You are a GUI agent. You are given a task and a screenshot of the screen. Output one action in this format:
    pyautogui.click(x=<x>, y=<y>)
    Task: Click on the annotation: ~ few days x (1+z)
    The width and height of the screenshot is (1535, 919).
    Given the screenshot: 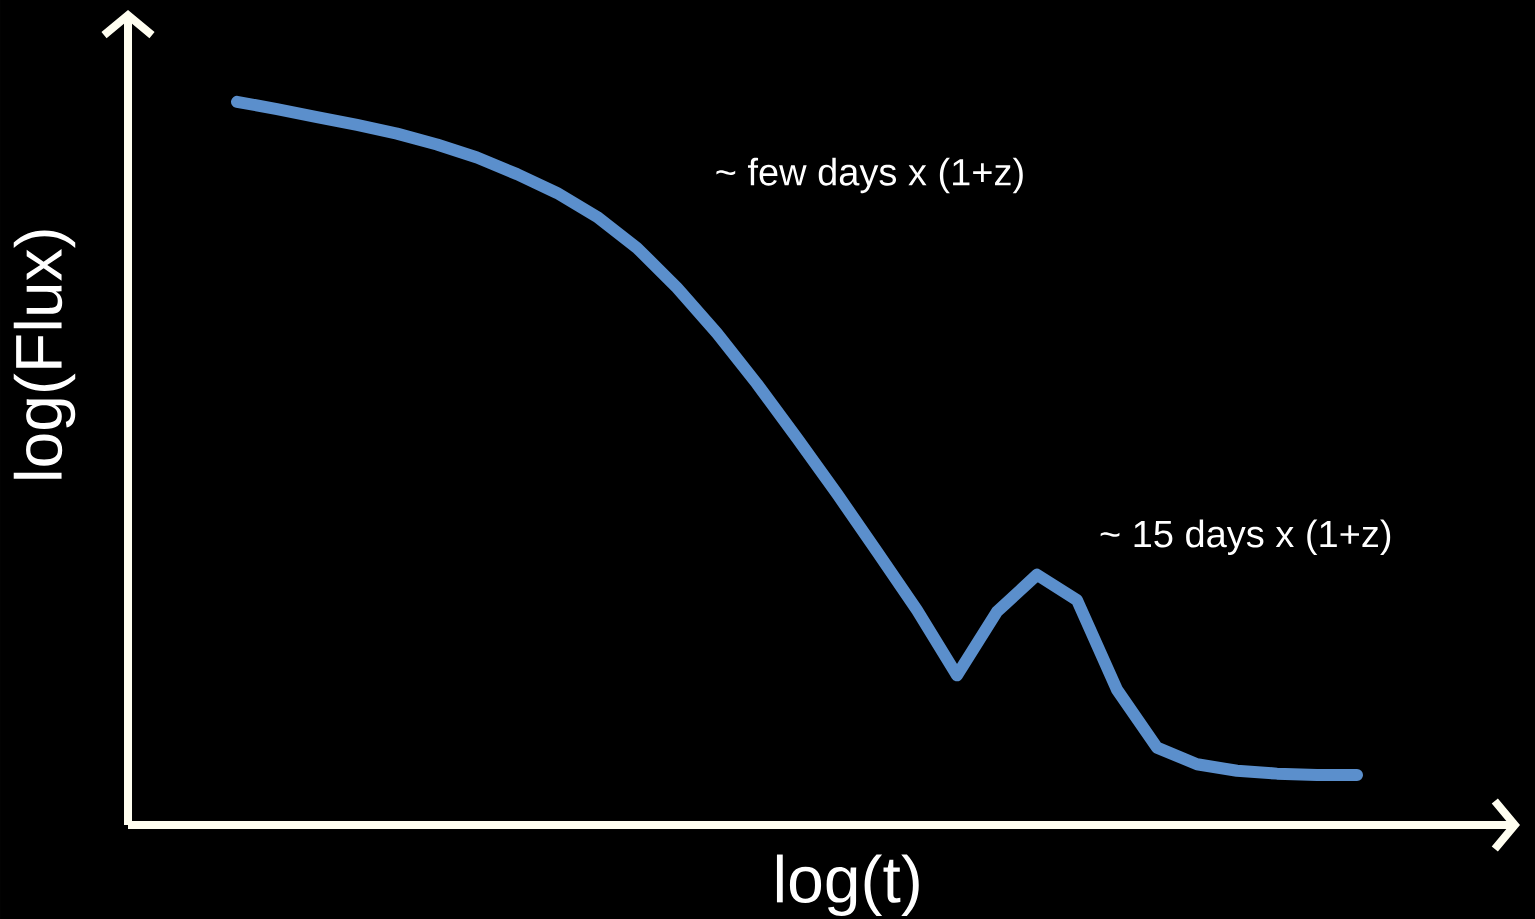 What is the action you would take?
    pyautogui.click(x=869, y=175)
    